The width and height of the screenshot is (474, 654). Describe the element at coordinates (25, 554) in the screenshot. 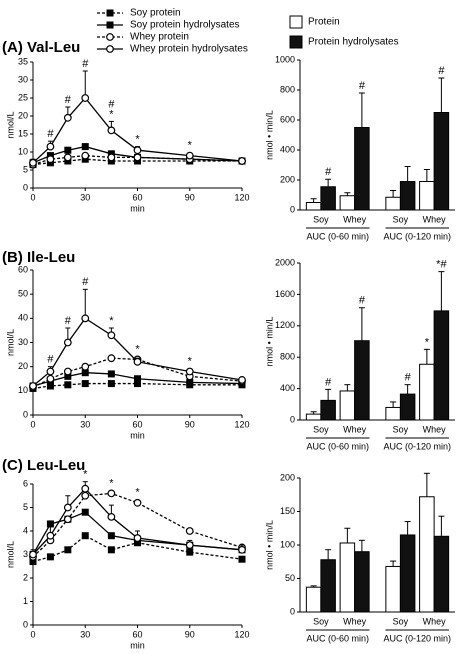

I see `y-tick-label: 3` at that location.